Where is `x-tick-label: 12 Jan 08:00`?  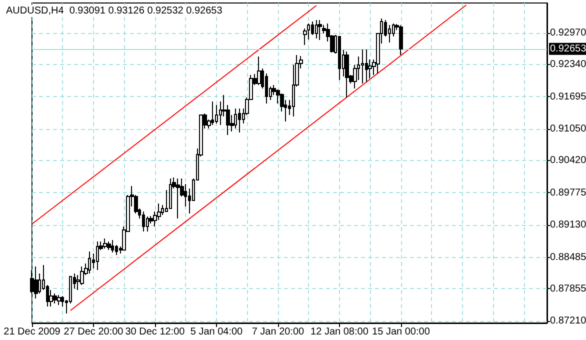 x-tick-label: 12 Jan 08:00 is located at coordinates (339, 332).